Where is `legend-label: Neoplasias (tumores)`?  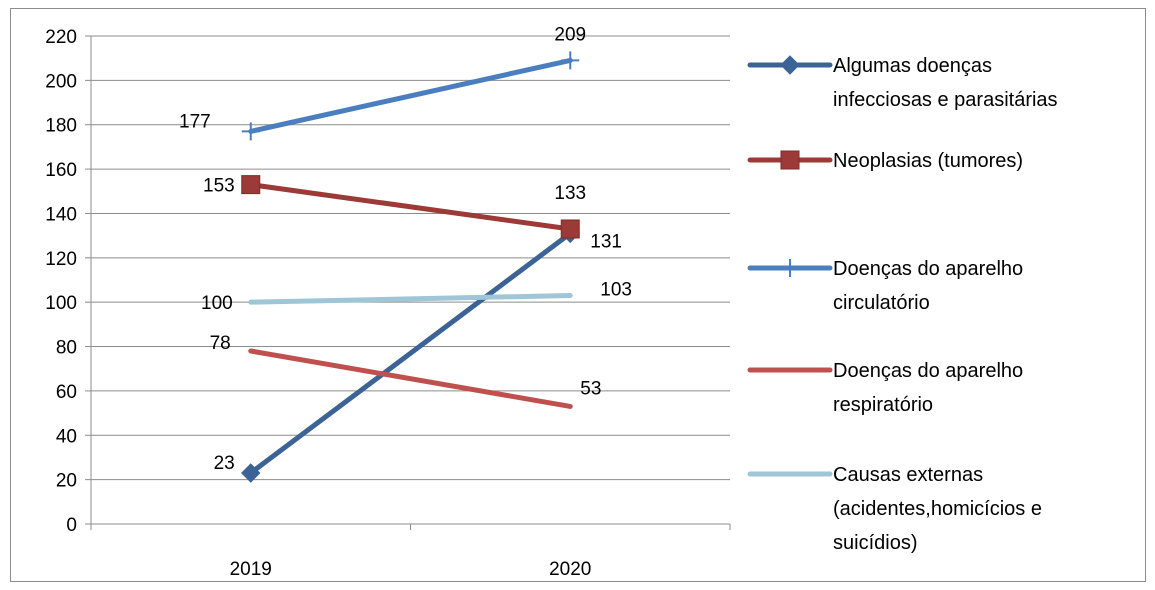
legend-label: Neoplasias (tumores) is located at coordinates (928, 161).